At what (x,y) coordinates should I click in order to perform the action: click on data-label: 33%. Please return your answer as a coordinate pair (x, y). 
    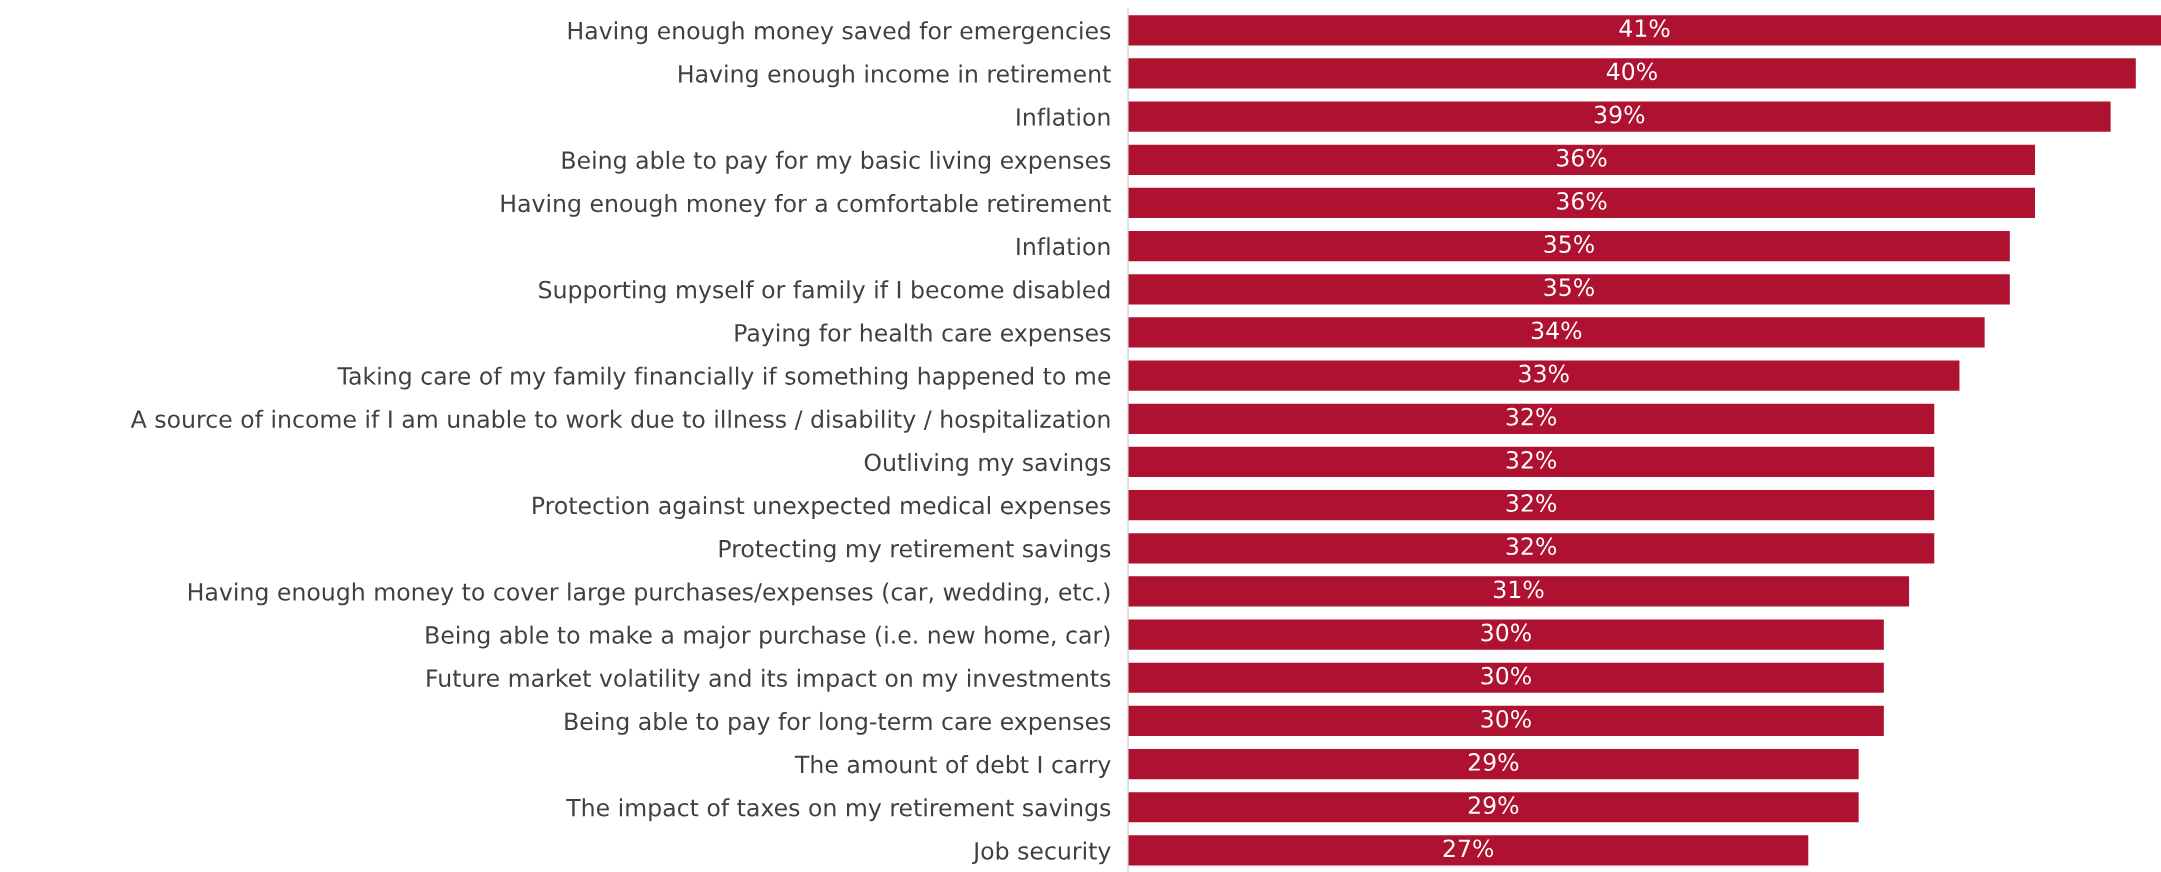
    Looking at the image, I should click on (1544, 373).